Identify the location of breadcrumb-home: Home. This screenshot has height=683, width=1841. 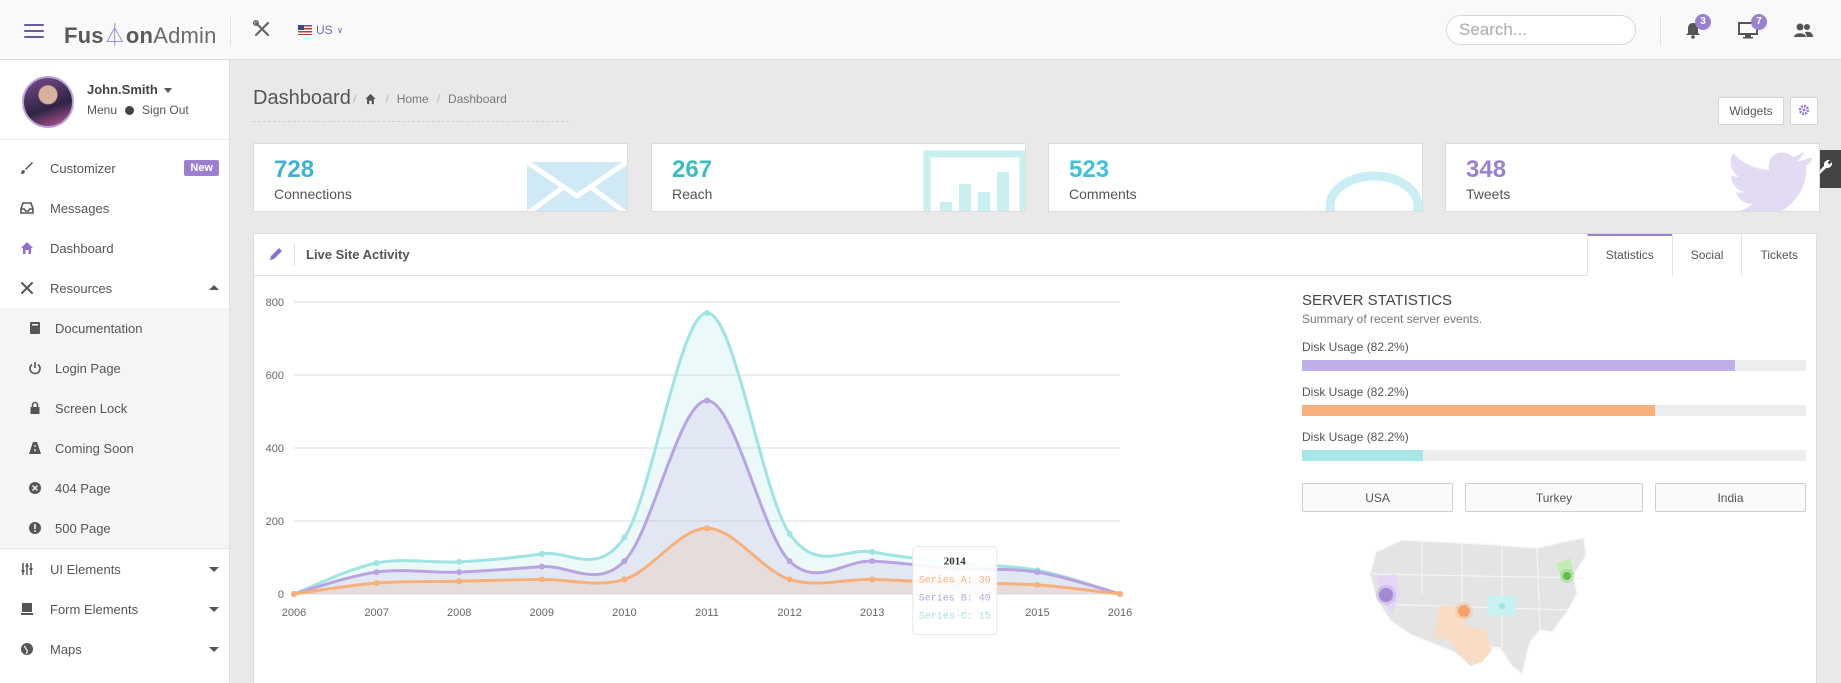
(412, 99).